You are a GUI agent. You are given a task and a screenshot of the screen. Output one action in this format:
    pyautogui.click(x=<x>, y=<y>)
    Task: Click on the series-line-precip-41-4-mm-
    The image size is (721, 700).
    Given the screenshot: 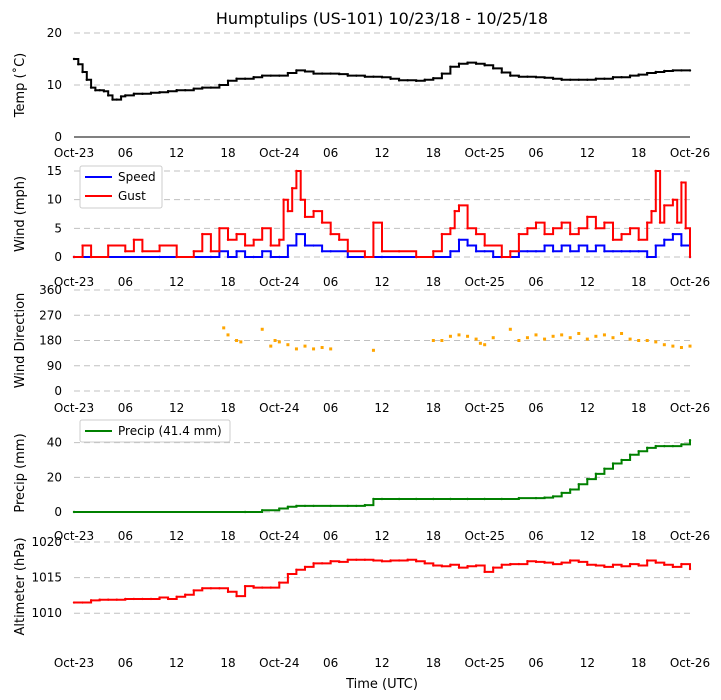 What is the action you would take?
    pyautogui.click(x=382, y=476)
    